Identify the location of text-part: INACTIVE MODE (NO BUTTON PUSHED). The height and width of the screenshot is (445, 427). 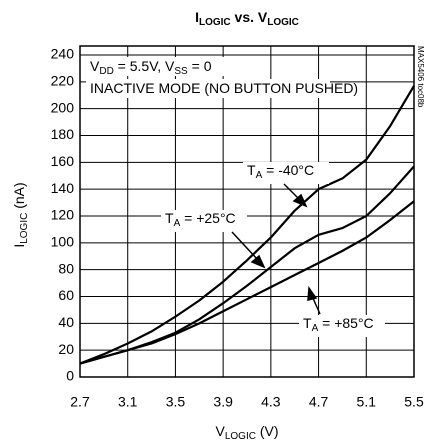
(224, 88).